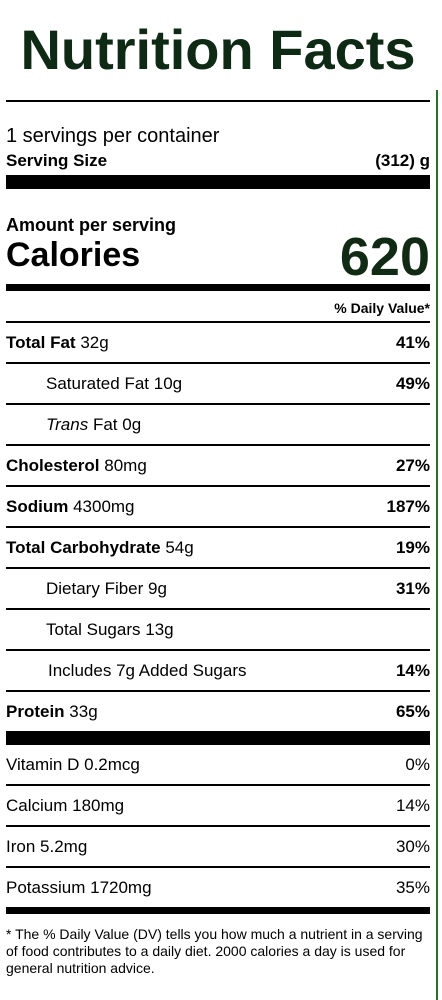  What do you see at coordinates (218, 887) in the screenshot?
I see `vitamin-row-potassium: Potassium 1720mg 35%` at bounding box center [218, 887].